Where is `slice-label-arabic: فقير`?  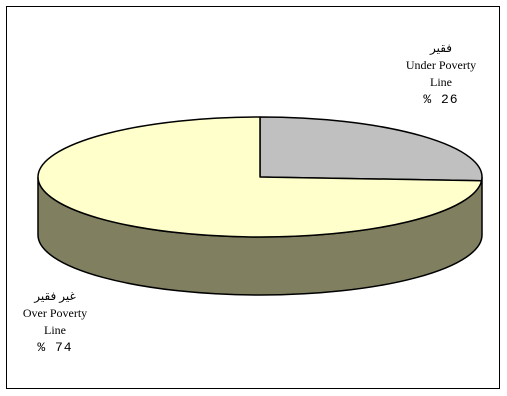
slice-label-arabic: فقير is located at coordinates (441, 48).